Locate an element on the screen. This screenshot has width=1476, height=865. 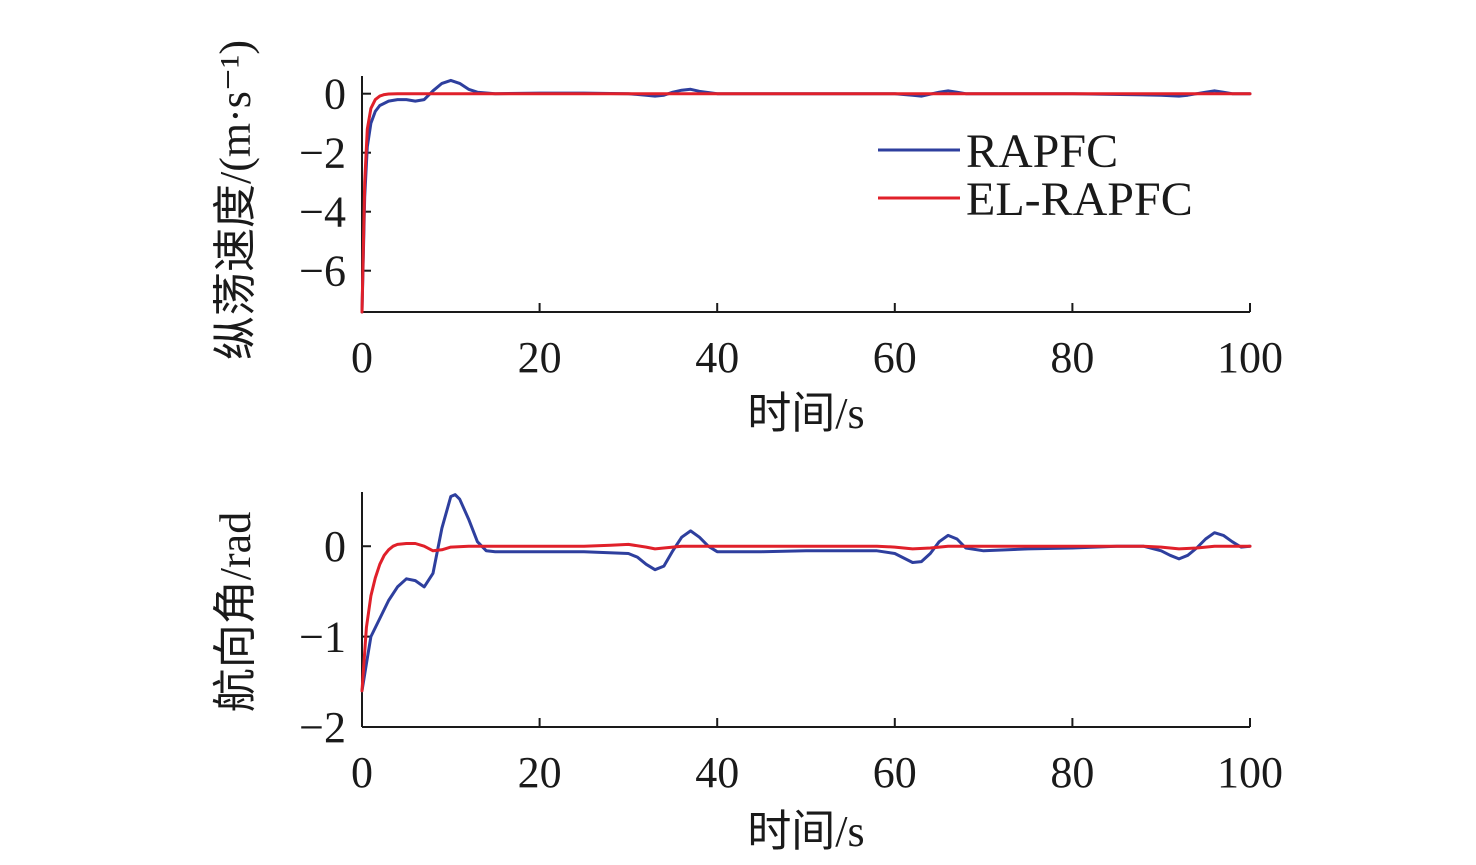
y-tick-label: −6 is located at coordinates (322, 271).